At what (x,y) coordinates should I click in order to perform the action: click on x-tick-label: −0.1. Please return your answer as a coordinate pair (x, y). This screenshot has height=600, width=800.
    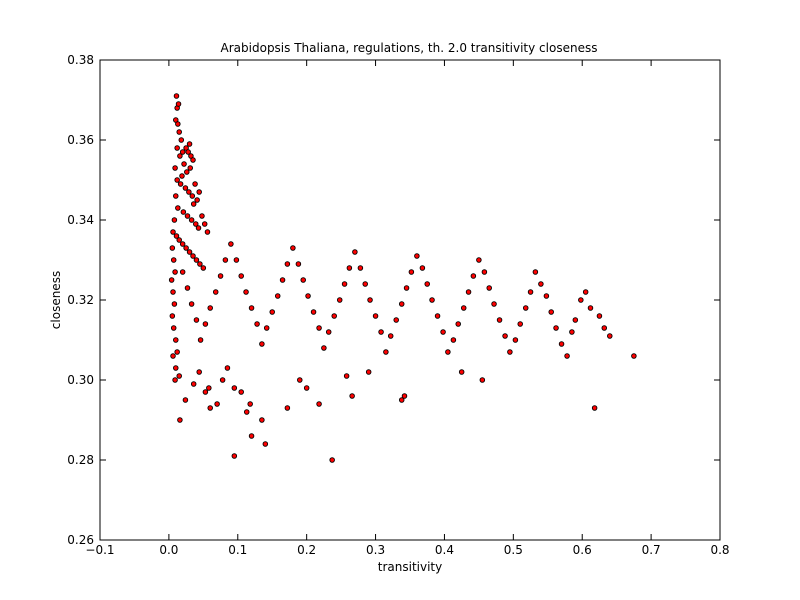
    Looking at the image, I should click on (99, 550).